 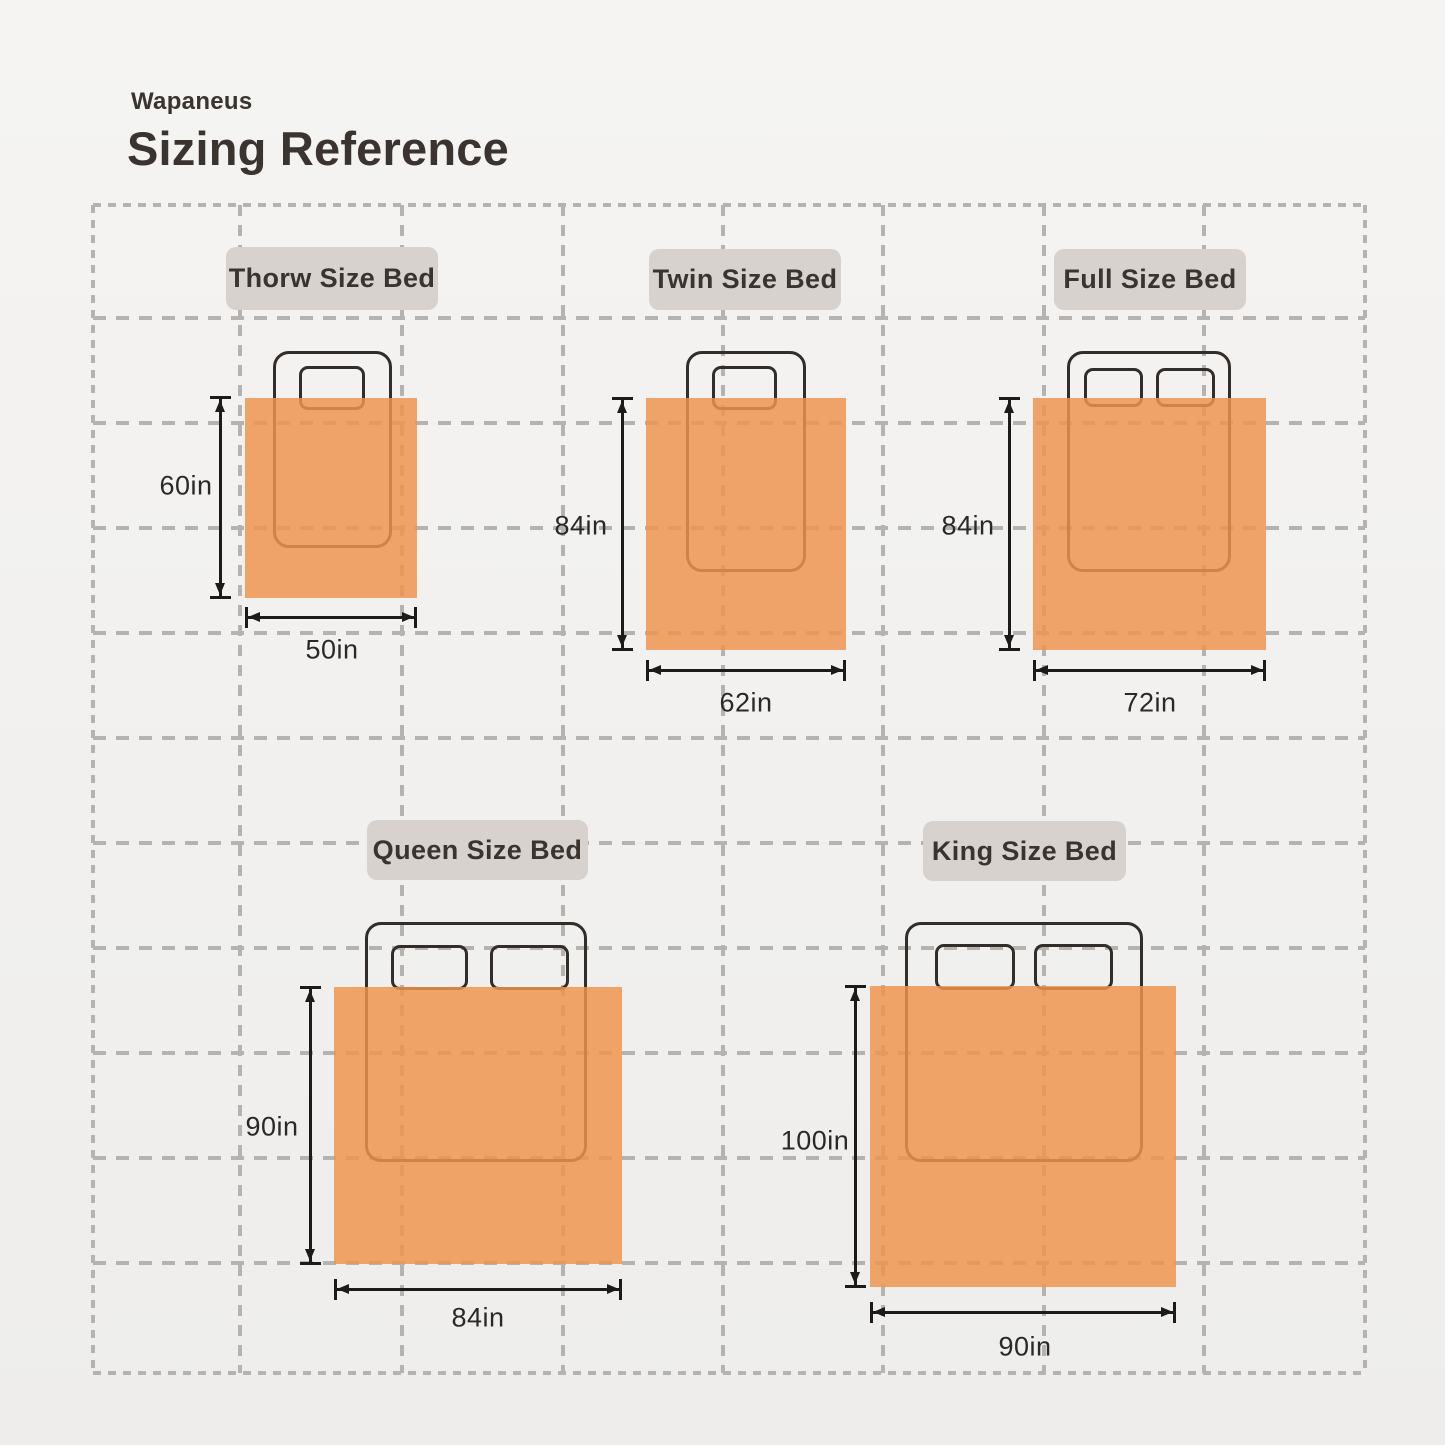 What do you see at coordinates (318, 148) in the screenshot?
I see `page-title: Sizing Reference` at bounding box center [318, 148].